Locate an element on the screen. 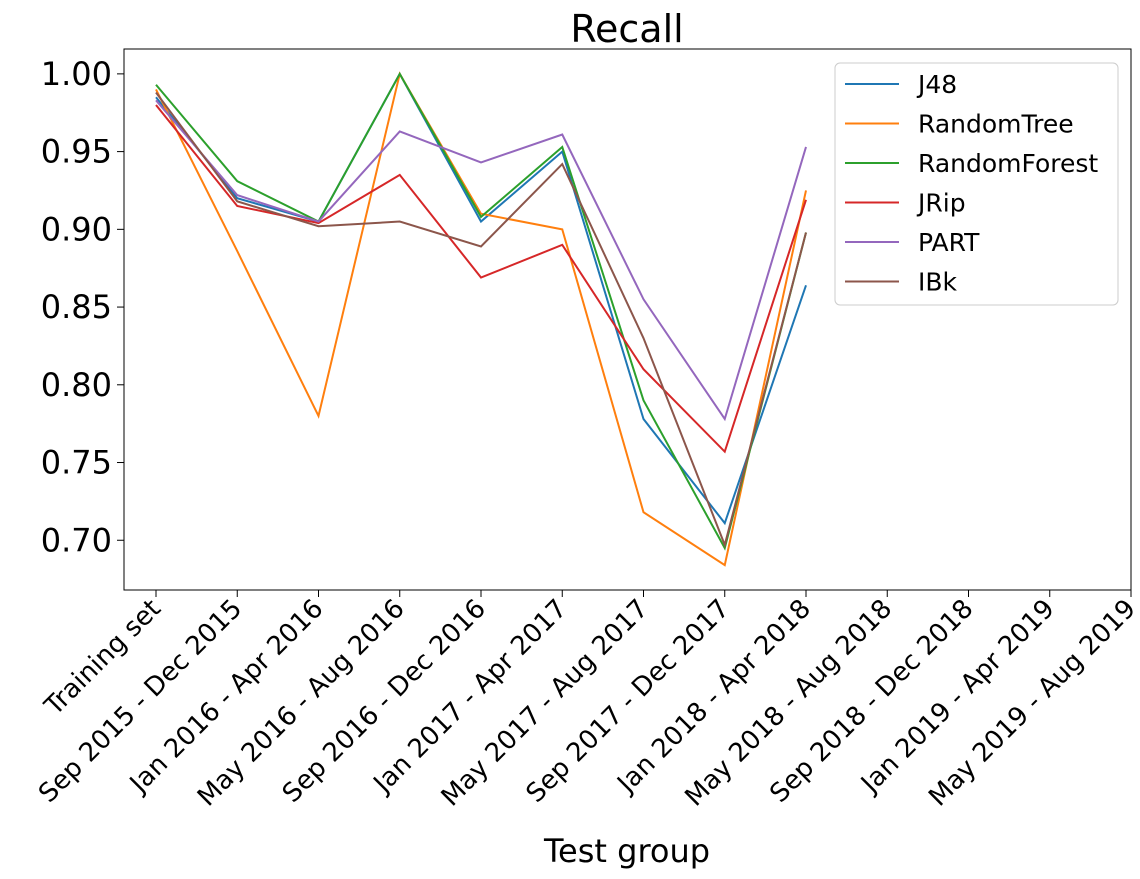 This screenshot has width=1140, height=879. y-tick-label: 0.80 is located at coordinates (76, 385).